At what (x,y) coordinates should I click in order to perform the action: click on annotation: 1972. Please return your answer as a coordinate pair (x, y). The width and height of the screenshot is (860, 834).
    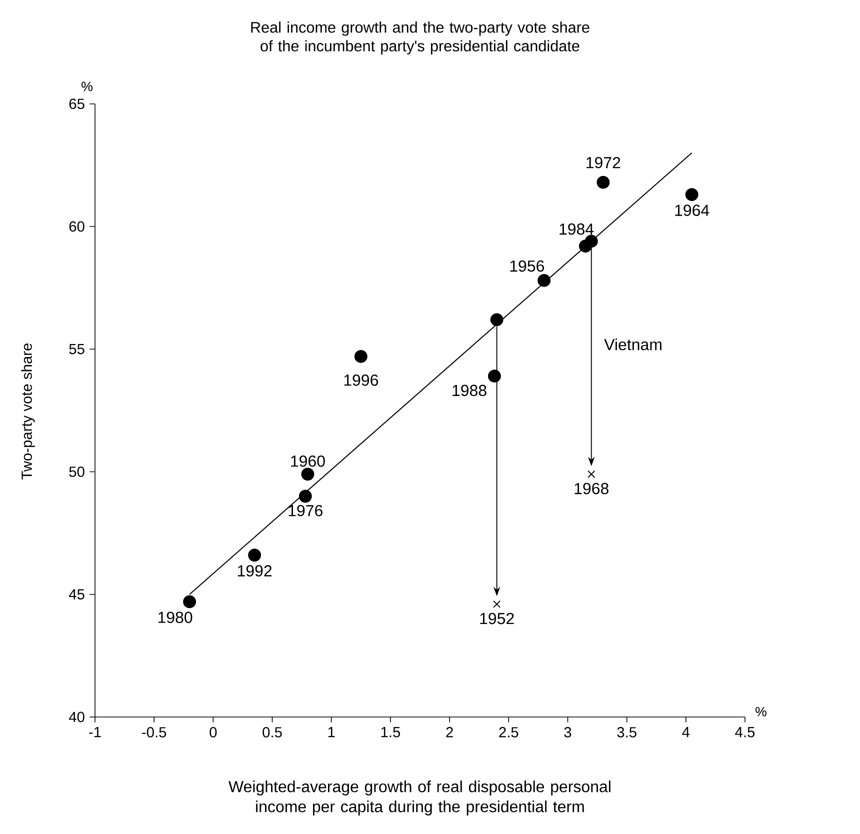
    Looking at the image, I should click on (603, 162).